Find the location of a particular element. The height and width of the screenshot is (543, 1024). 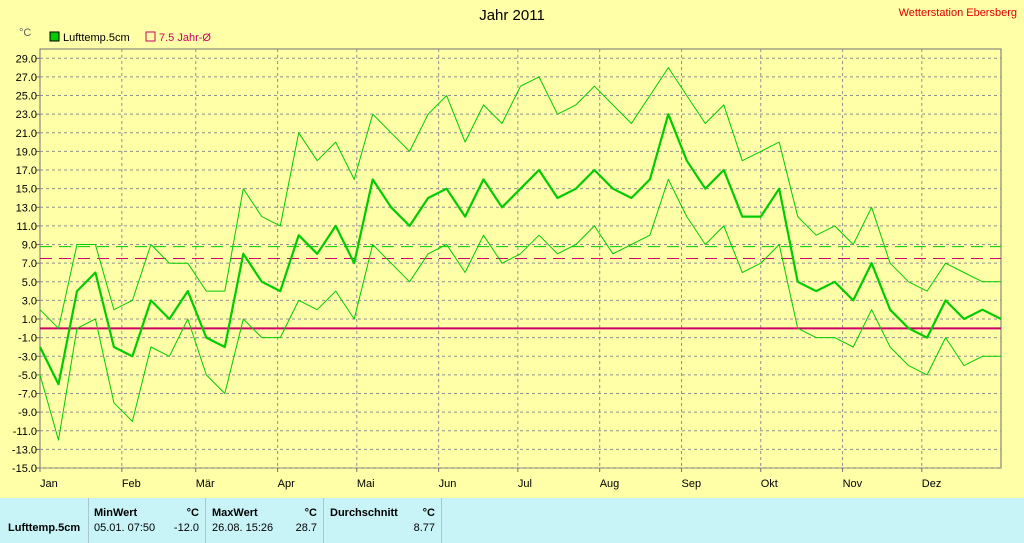

y-tick-label: -7.0 is located at coordinates (27, 395).